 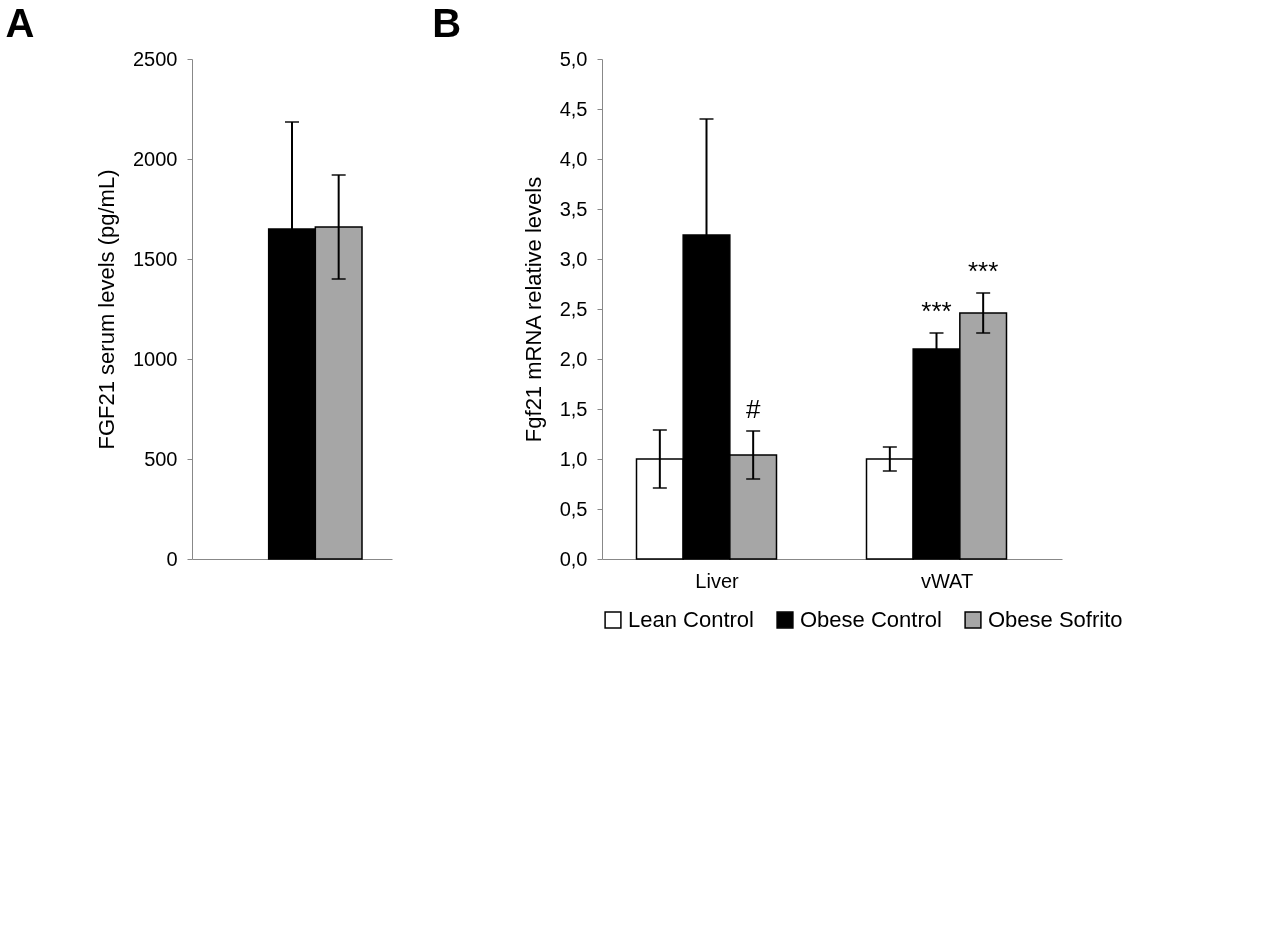 I want to click on y-tick-label: 0, so click(x=172, y=558).